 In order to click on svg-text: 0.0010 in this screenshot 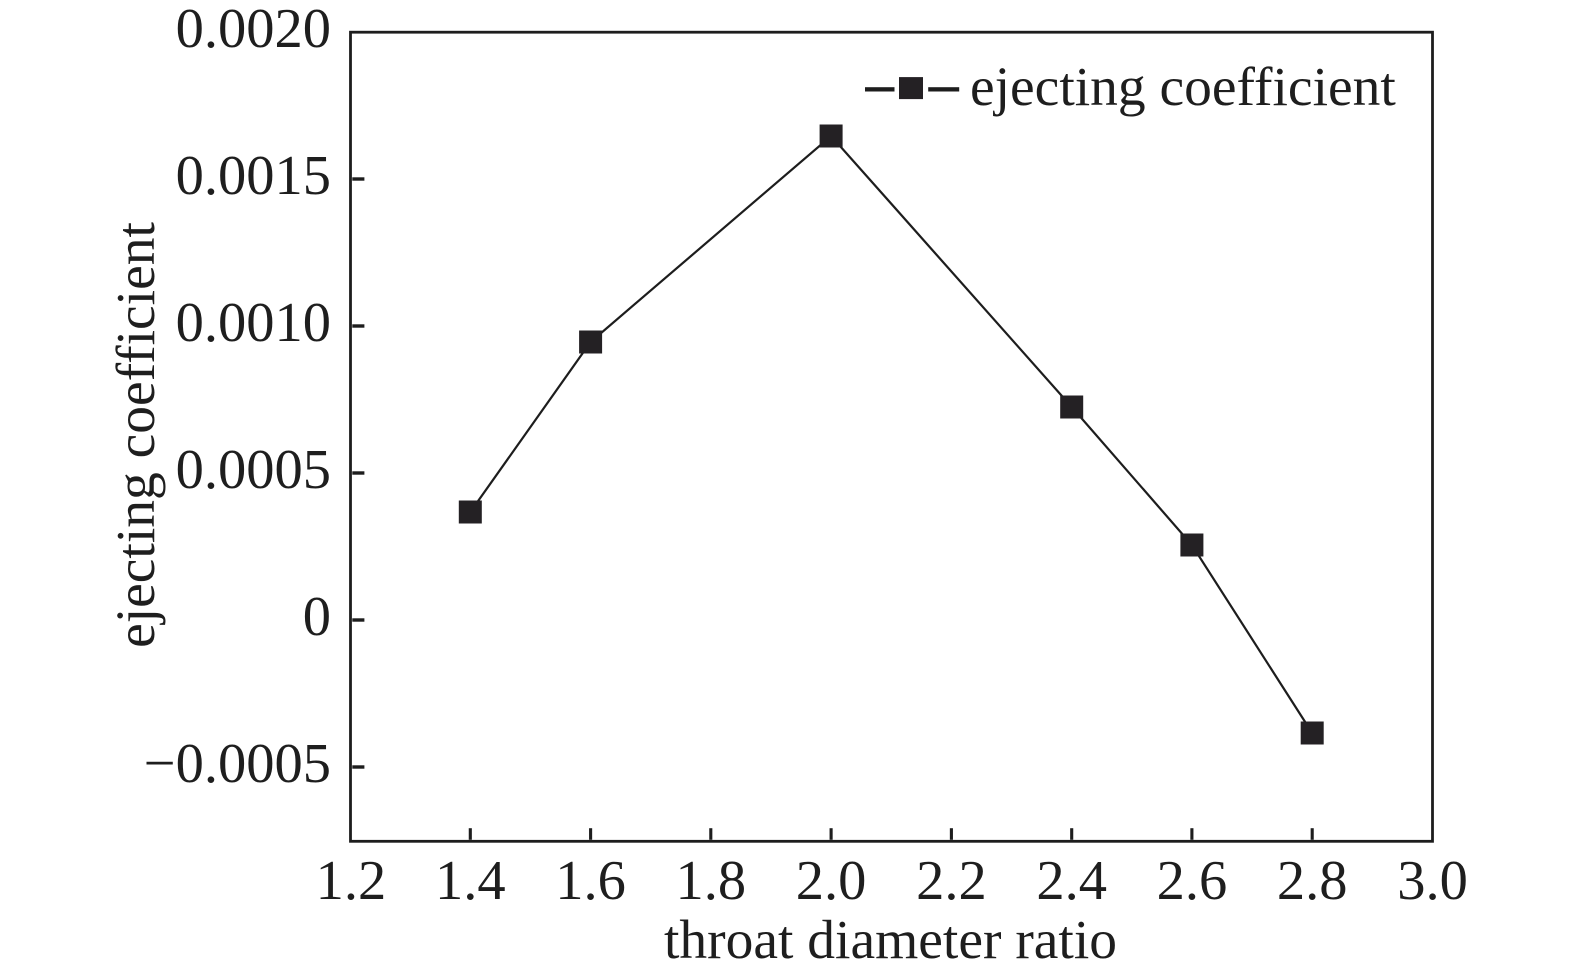, I will do `click(253, 323)`.